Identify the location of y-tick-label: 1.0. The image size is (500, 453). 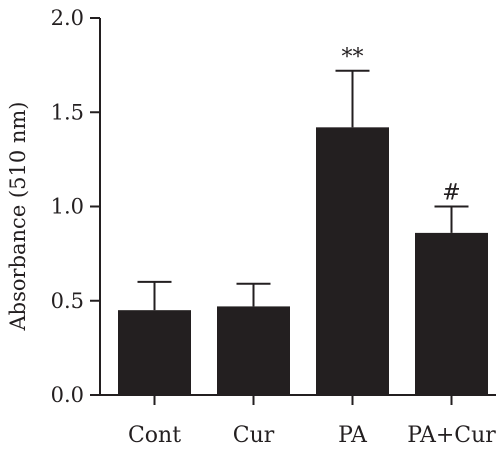
(67, 207).